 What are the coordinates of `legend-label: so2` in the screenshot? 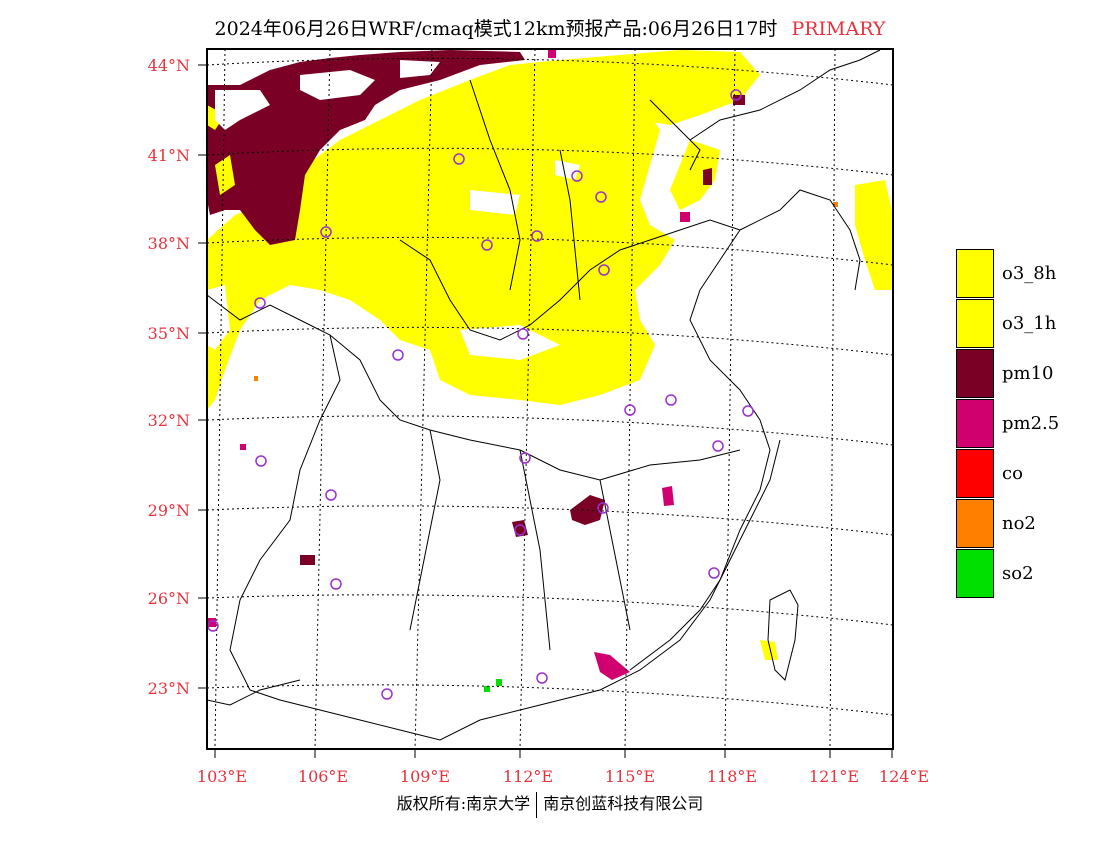 It's located at (1018, 573).